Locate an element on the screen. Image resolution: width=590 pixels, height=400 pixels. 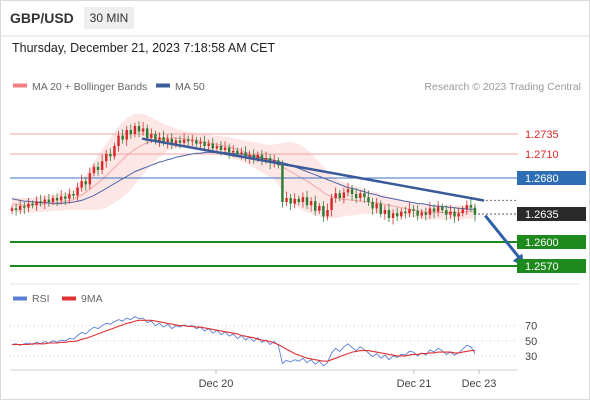
legend-swatch-9ma is located at coordinates (69, 298).